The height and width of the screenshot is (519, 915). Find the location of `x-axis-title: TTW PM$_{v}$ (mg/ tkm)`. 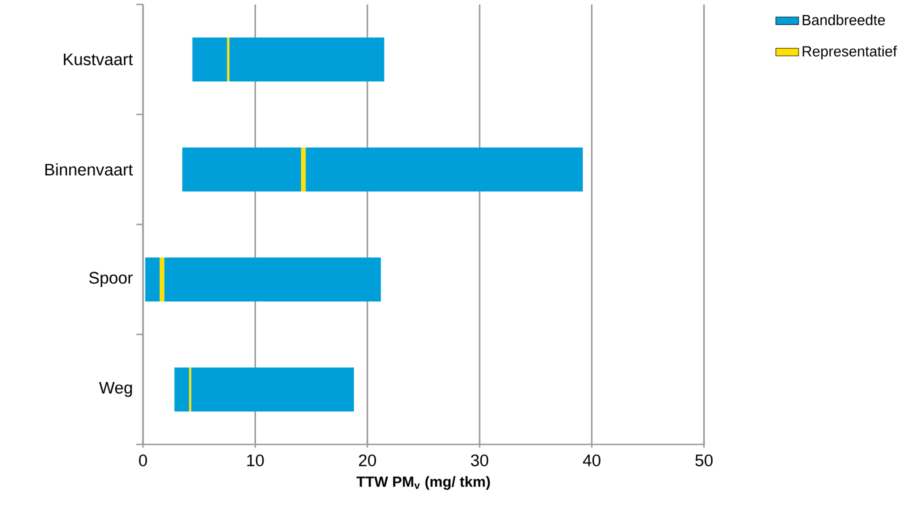

x-axis-title: TTW PM$_{v}$ (mg/ tkm) is located at coordinates (423, 483).